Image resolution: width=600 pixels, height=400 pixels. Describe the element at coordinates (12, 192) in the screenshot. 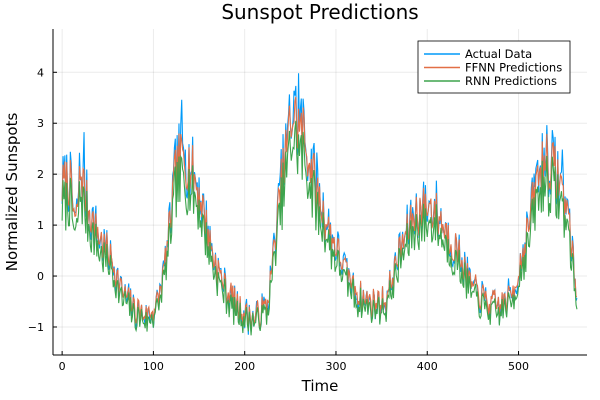

I see `y-axis-label: Normalized Sunspots` at that location.